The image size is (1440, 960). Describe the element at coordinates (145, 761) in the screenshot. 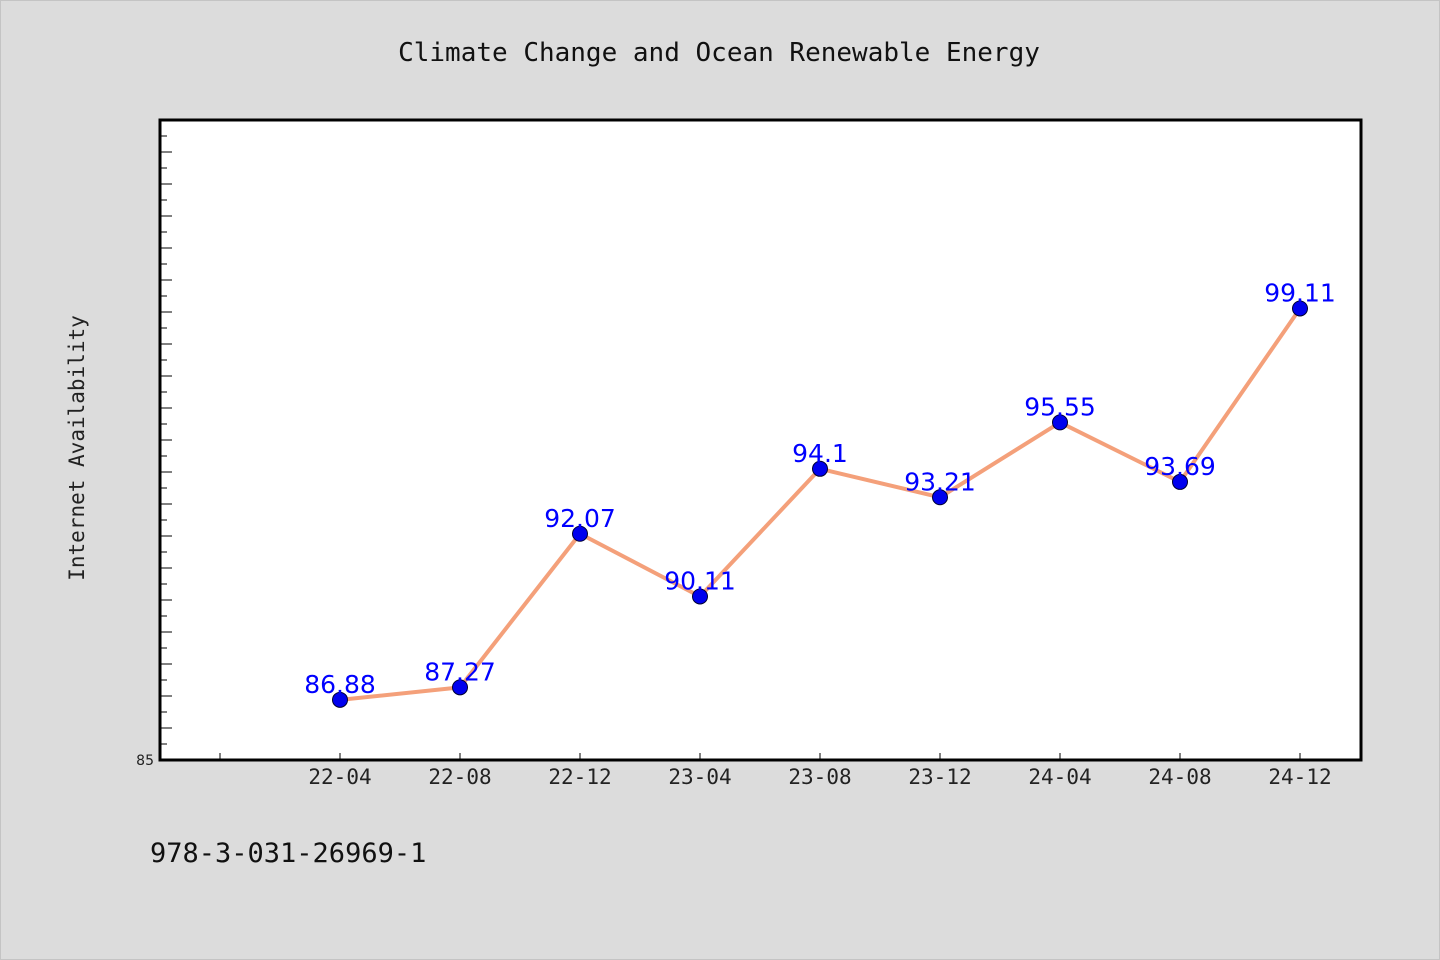

I see `y-tick-label: 85` at that location.